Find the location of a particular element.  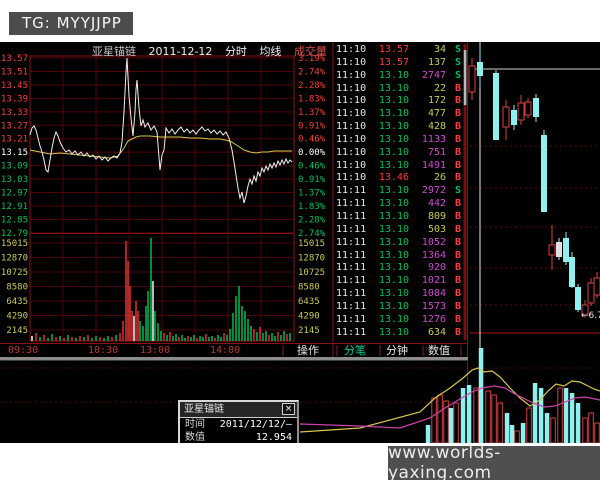

tick-scrollbar-thumb is located at coordinates (465, 77).